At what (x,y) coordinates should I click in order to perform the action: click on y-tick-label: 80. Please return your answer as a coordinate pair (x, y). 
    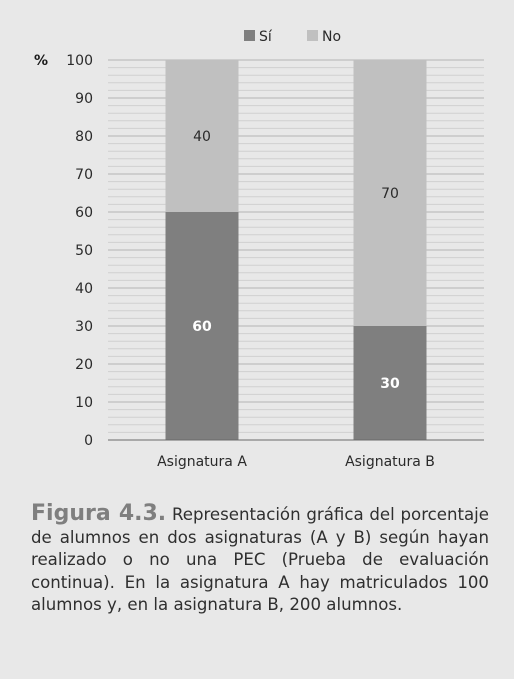
    Looking at the image, I should click on (84, 137).